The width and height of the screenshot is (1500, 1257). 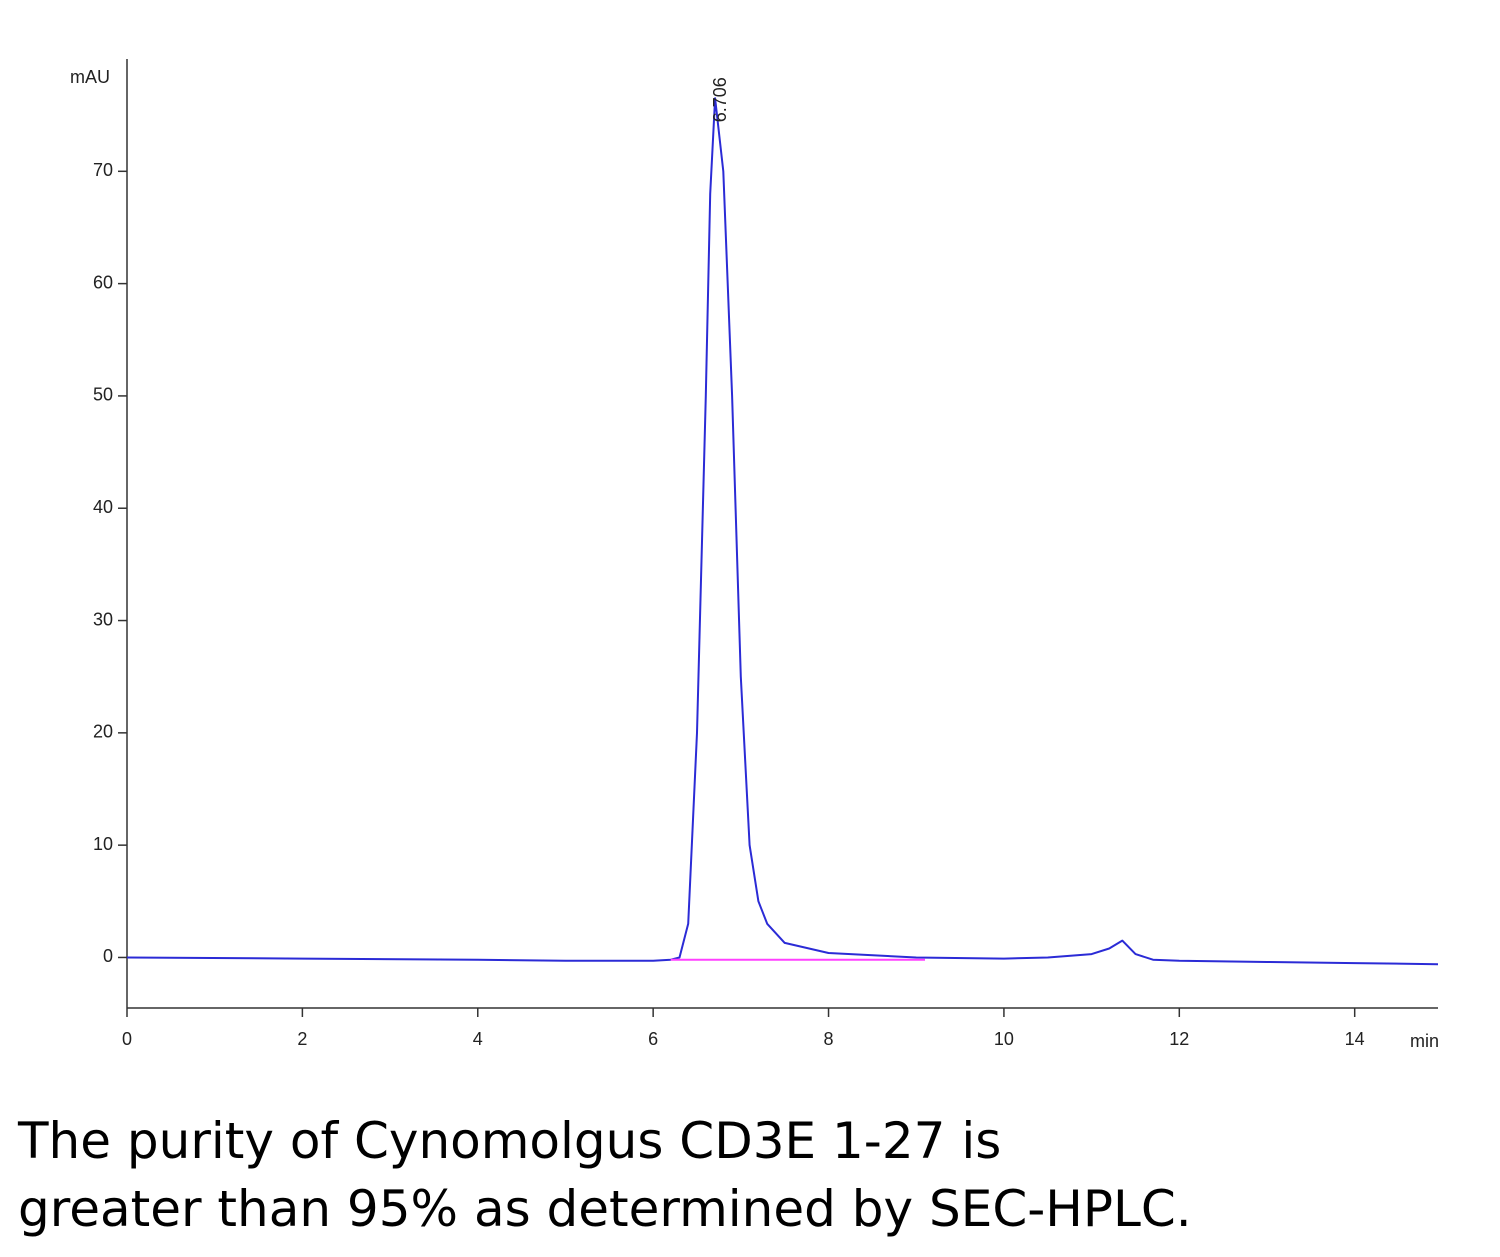 I want to click on caption-line: The purity of Cynomolgus CD3E 1-27 is, so click(x=509, y=1141).